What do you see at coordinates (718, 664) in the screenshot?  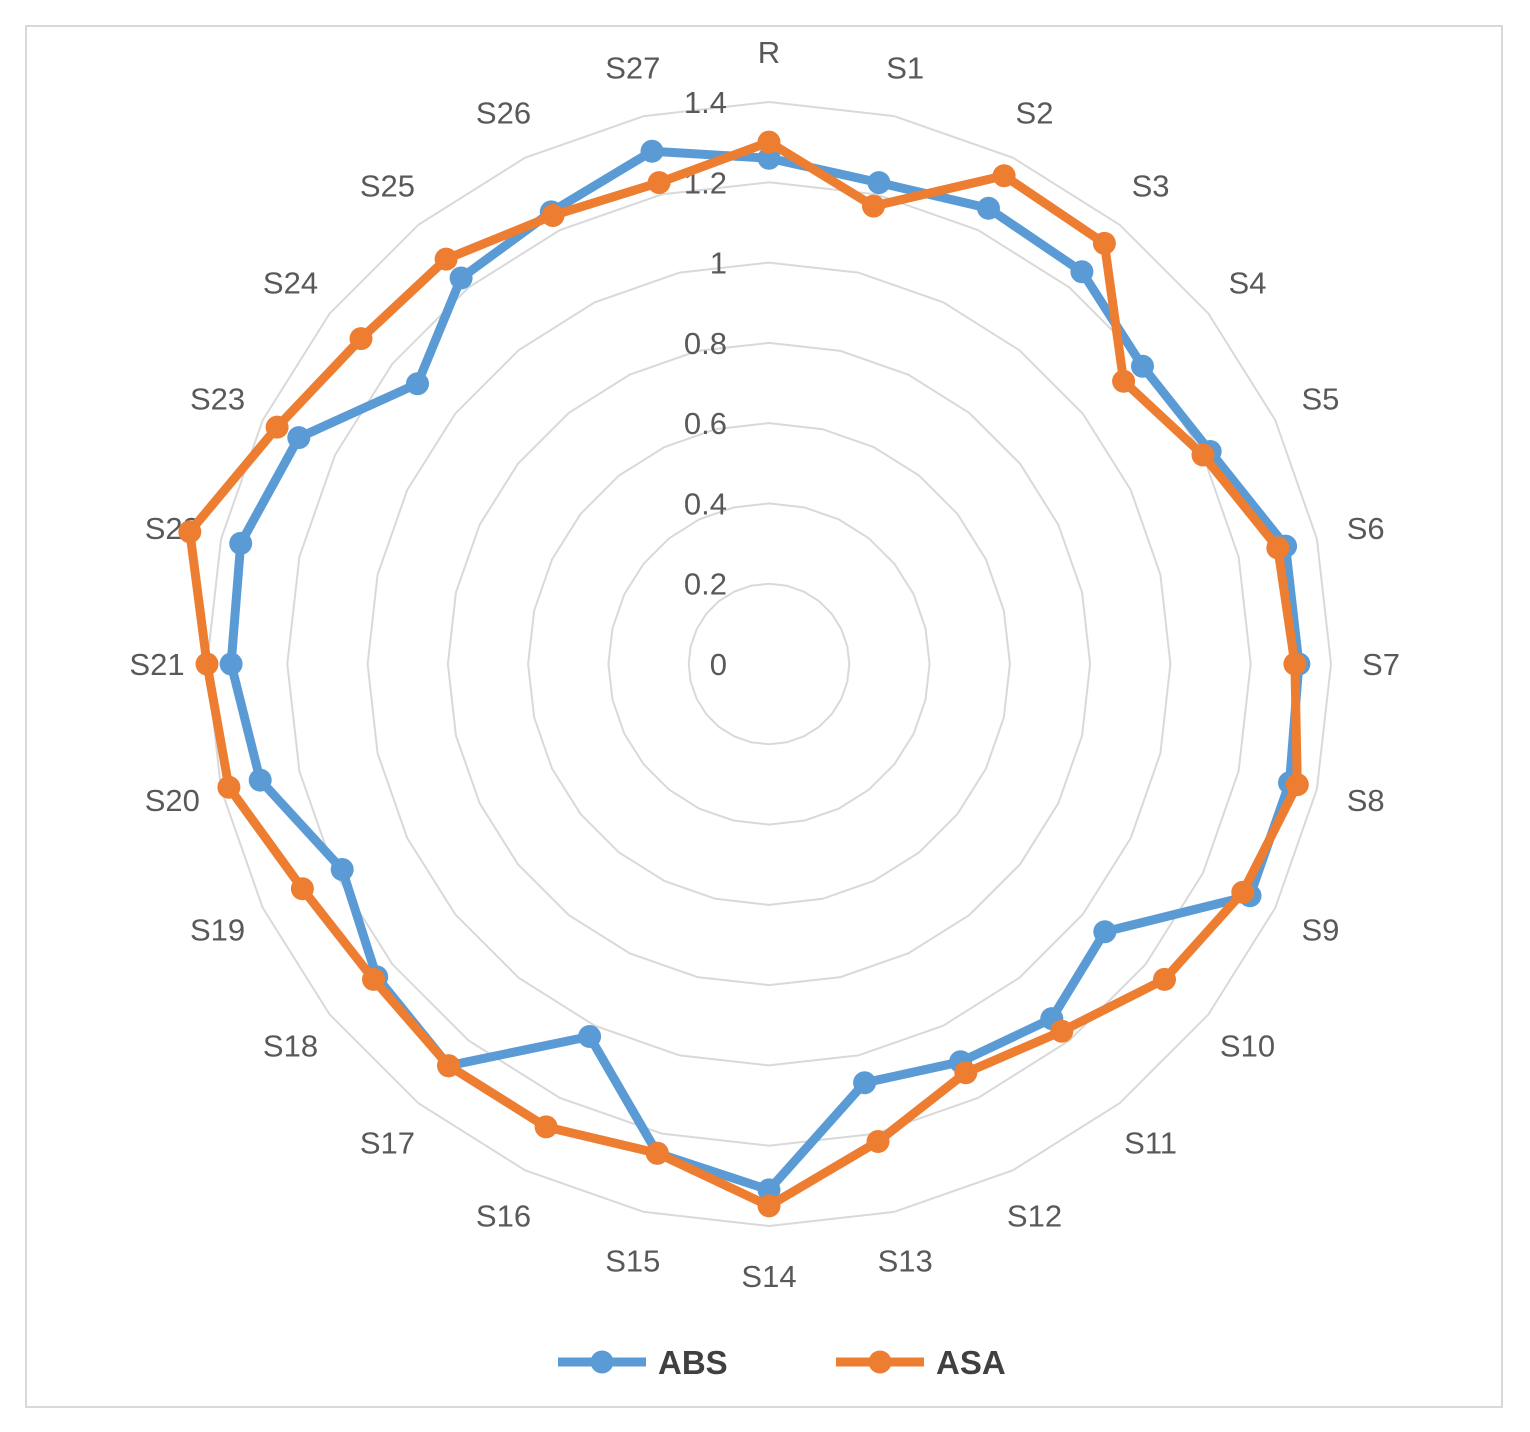 I see `tick-label: 0` at bounding box center [718, 664].